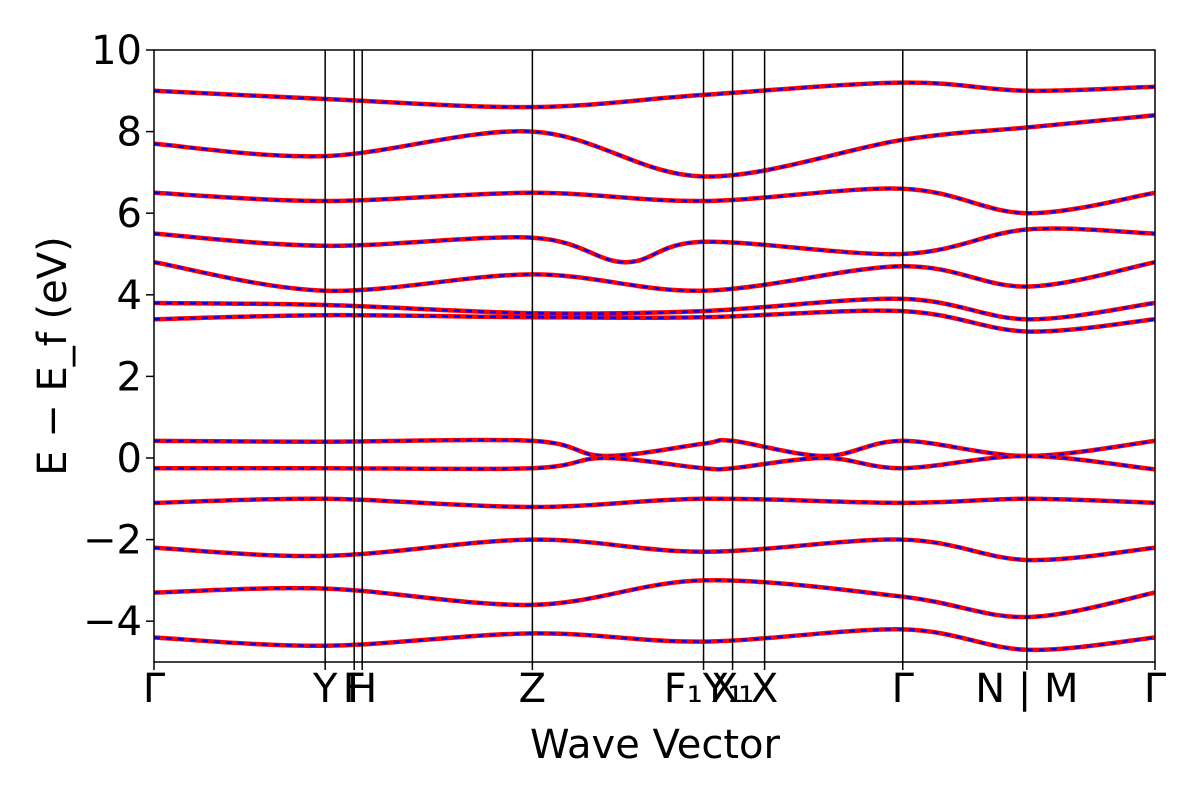 Image resolution: width=1200 pixels, height=800 pixels. I want to click on y-tick-label: 0, so click(129, 459).